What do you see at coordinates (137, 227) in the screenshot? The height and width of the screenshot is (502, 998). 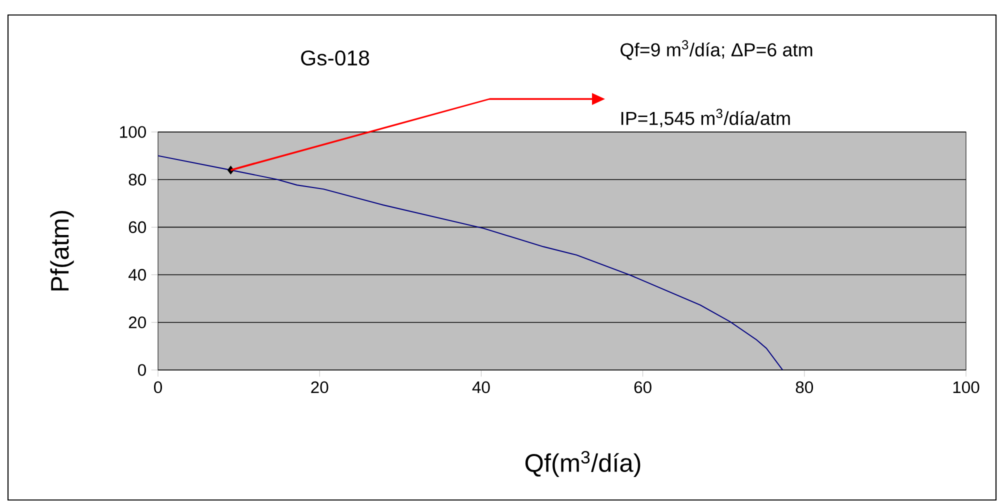 I see `y-tick-label: 60` at bounding box center [137, 227].